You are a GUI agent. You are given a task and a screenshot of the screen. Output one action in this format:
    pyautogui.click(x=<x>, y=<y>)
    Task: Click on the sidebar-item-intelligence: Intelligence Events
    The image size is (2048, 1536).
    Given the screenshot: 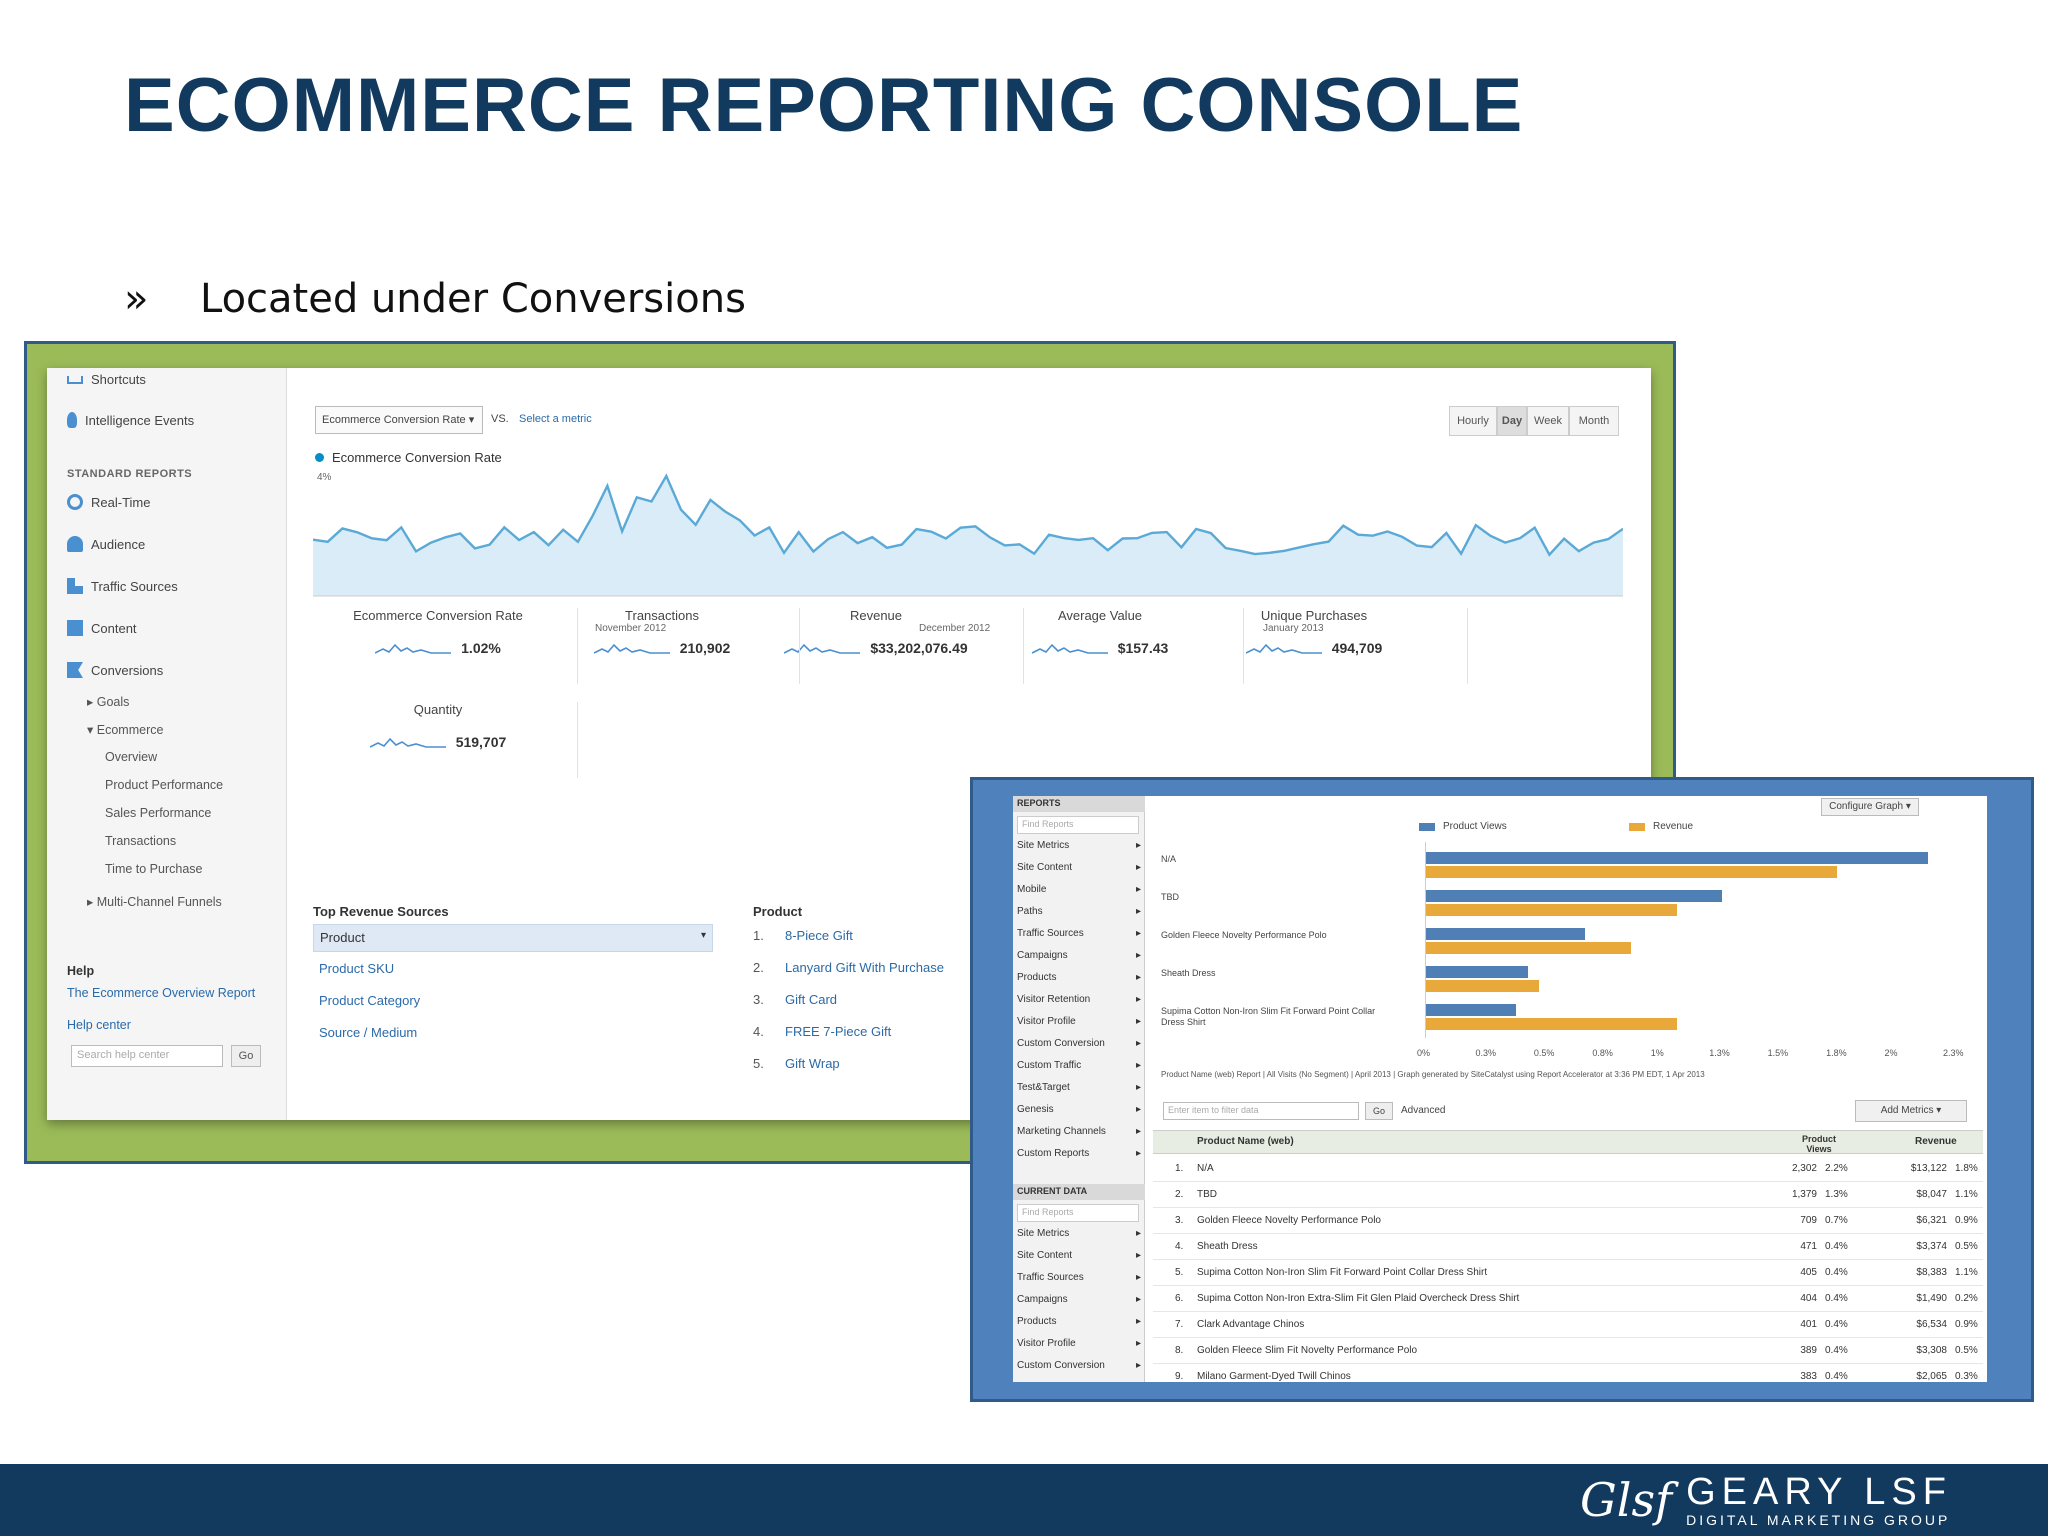 What is the action you would take?
    pyautogui.click(x=130, y=420)
    